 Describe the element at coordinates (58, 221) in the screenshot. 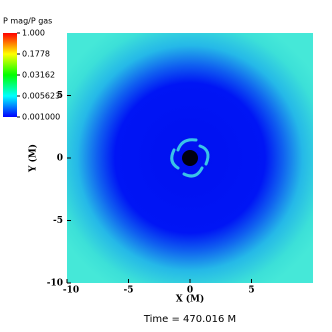

I see `y-tick-label: -5` at that location.